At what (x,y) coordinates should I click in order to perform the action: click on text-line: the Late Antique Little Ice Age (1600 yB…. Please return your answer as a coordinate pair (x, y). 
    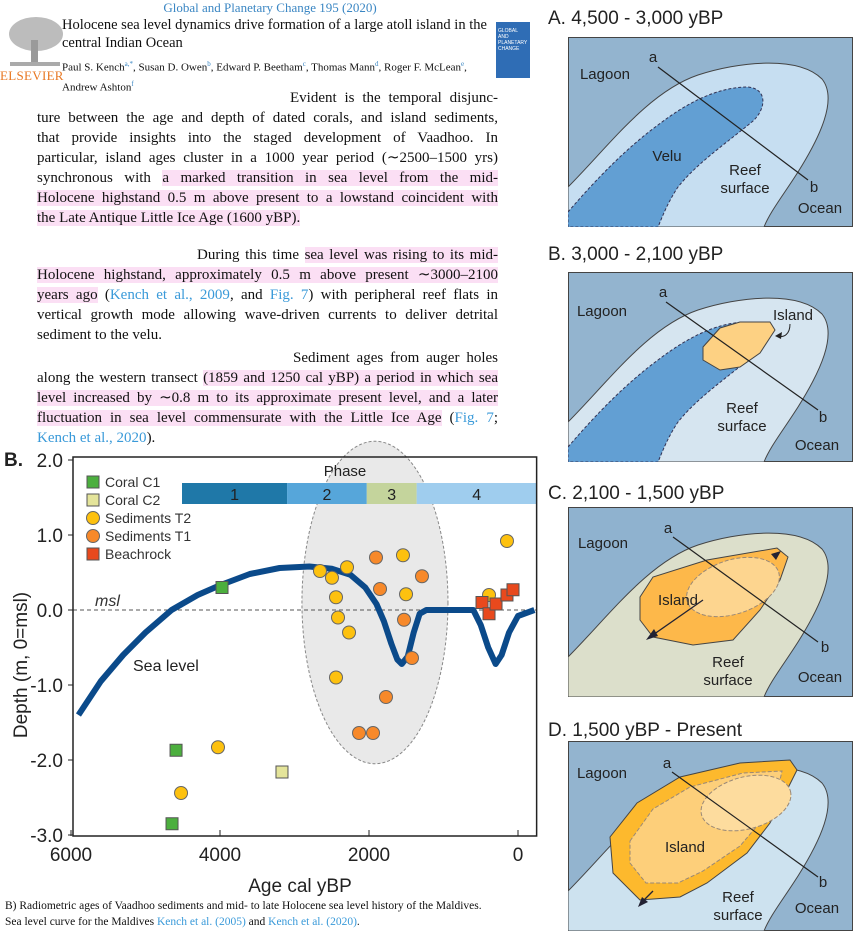
    Looking at the image, I should click on (267, 218).